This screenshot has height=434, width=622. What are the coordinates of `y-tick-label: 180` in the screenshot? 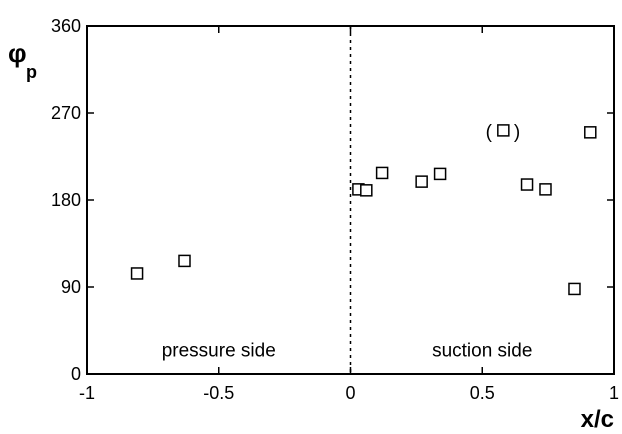 It's located at (66, 200).